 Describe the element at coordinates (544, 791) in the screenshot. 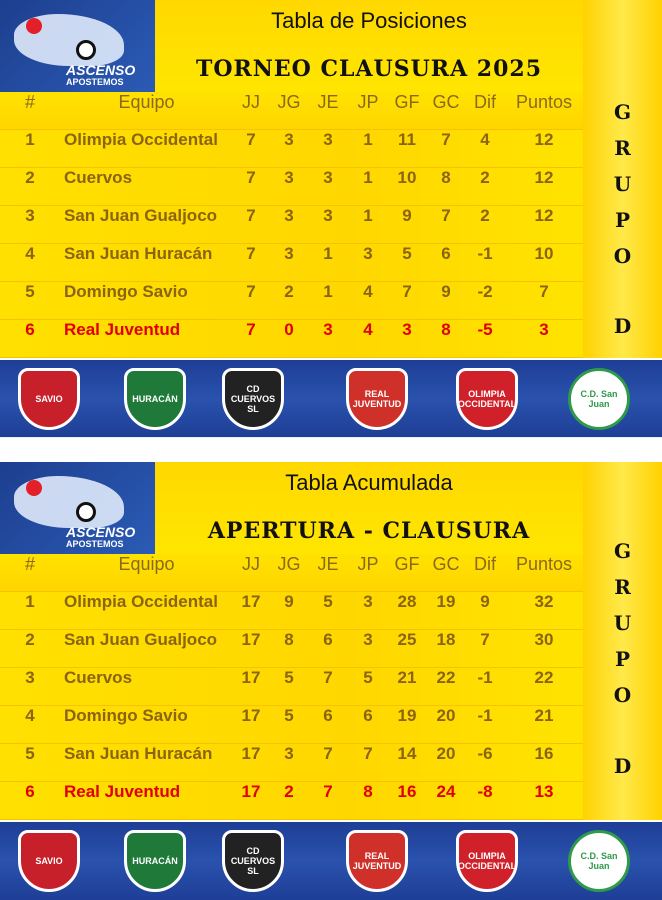

I see `cell: 13` at that location.